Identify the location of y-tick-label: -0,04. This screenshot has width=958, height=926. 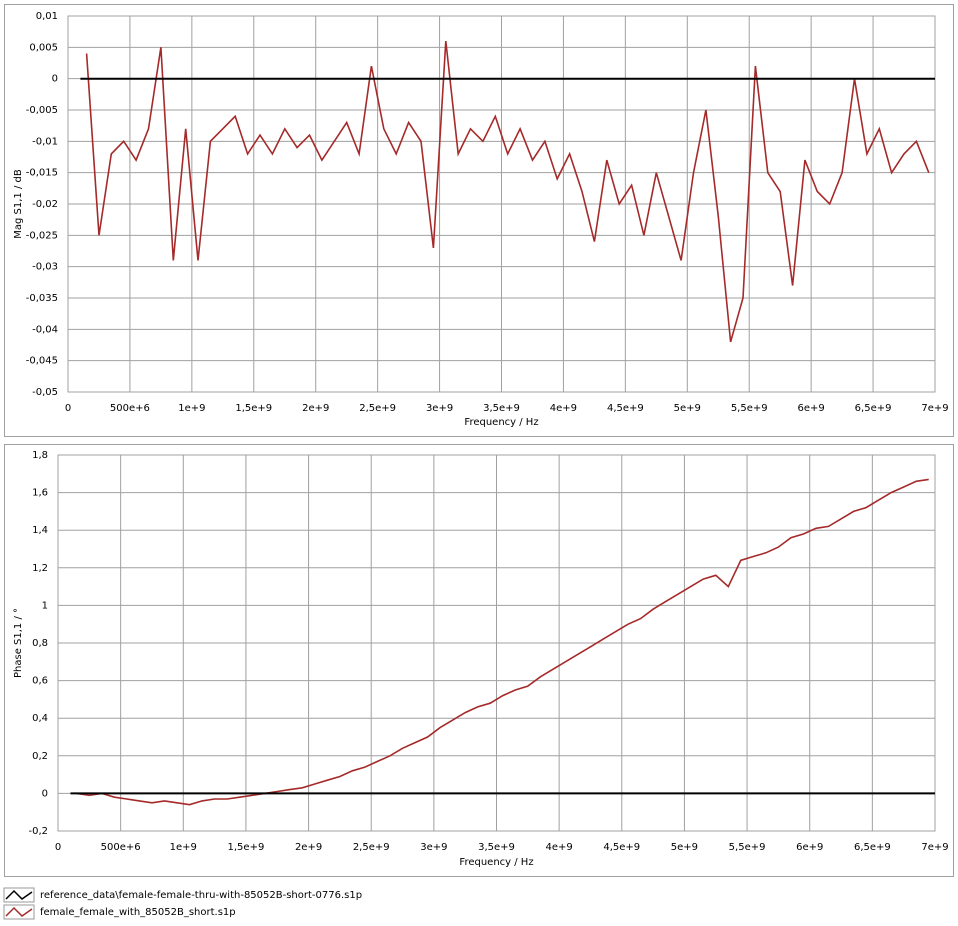
(45, 329).